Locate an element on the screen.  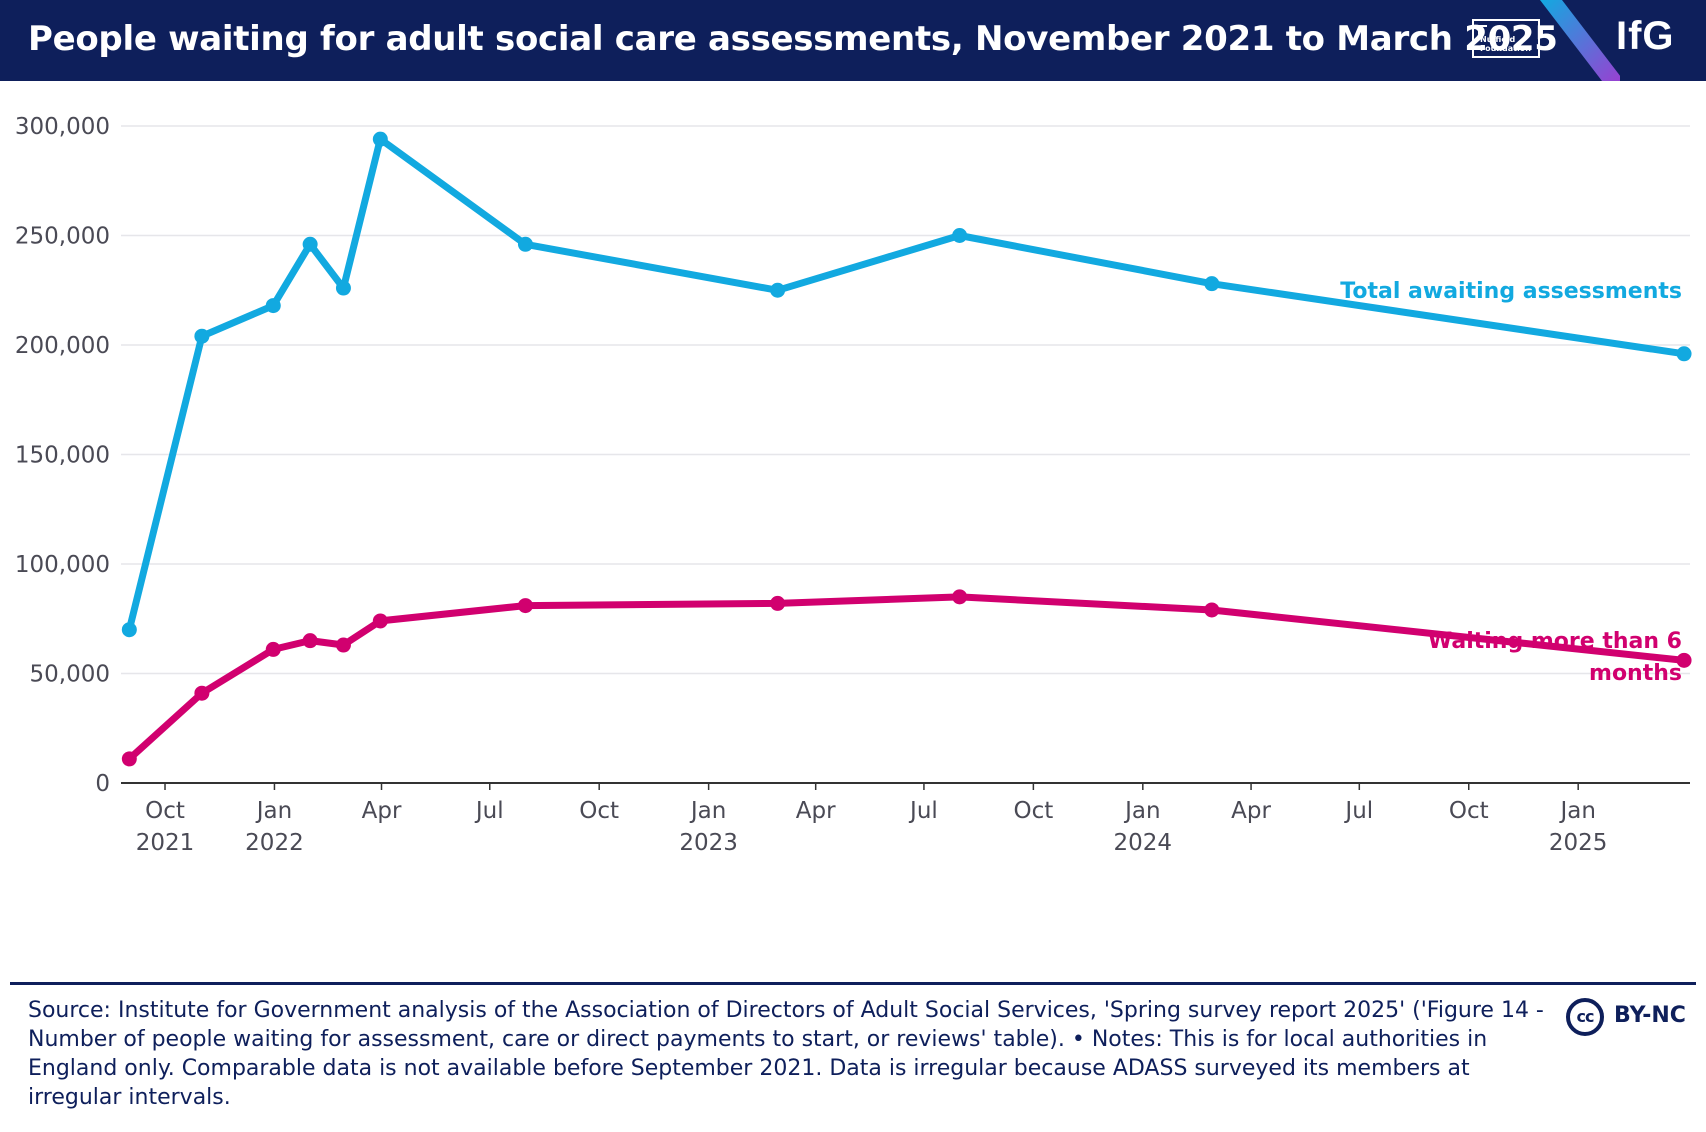
y-tick-label: 0 is located at coordinates (102, 784).